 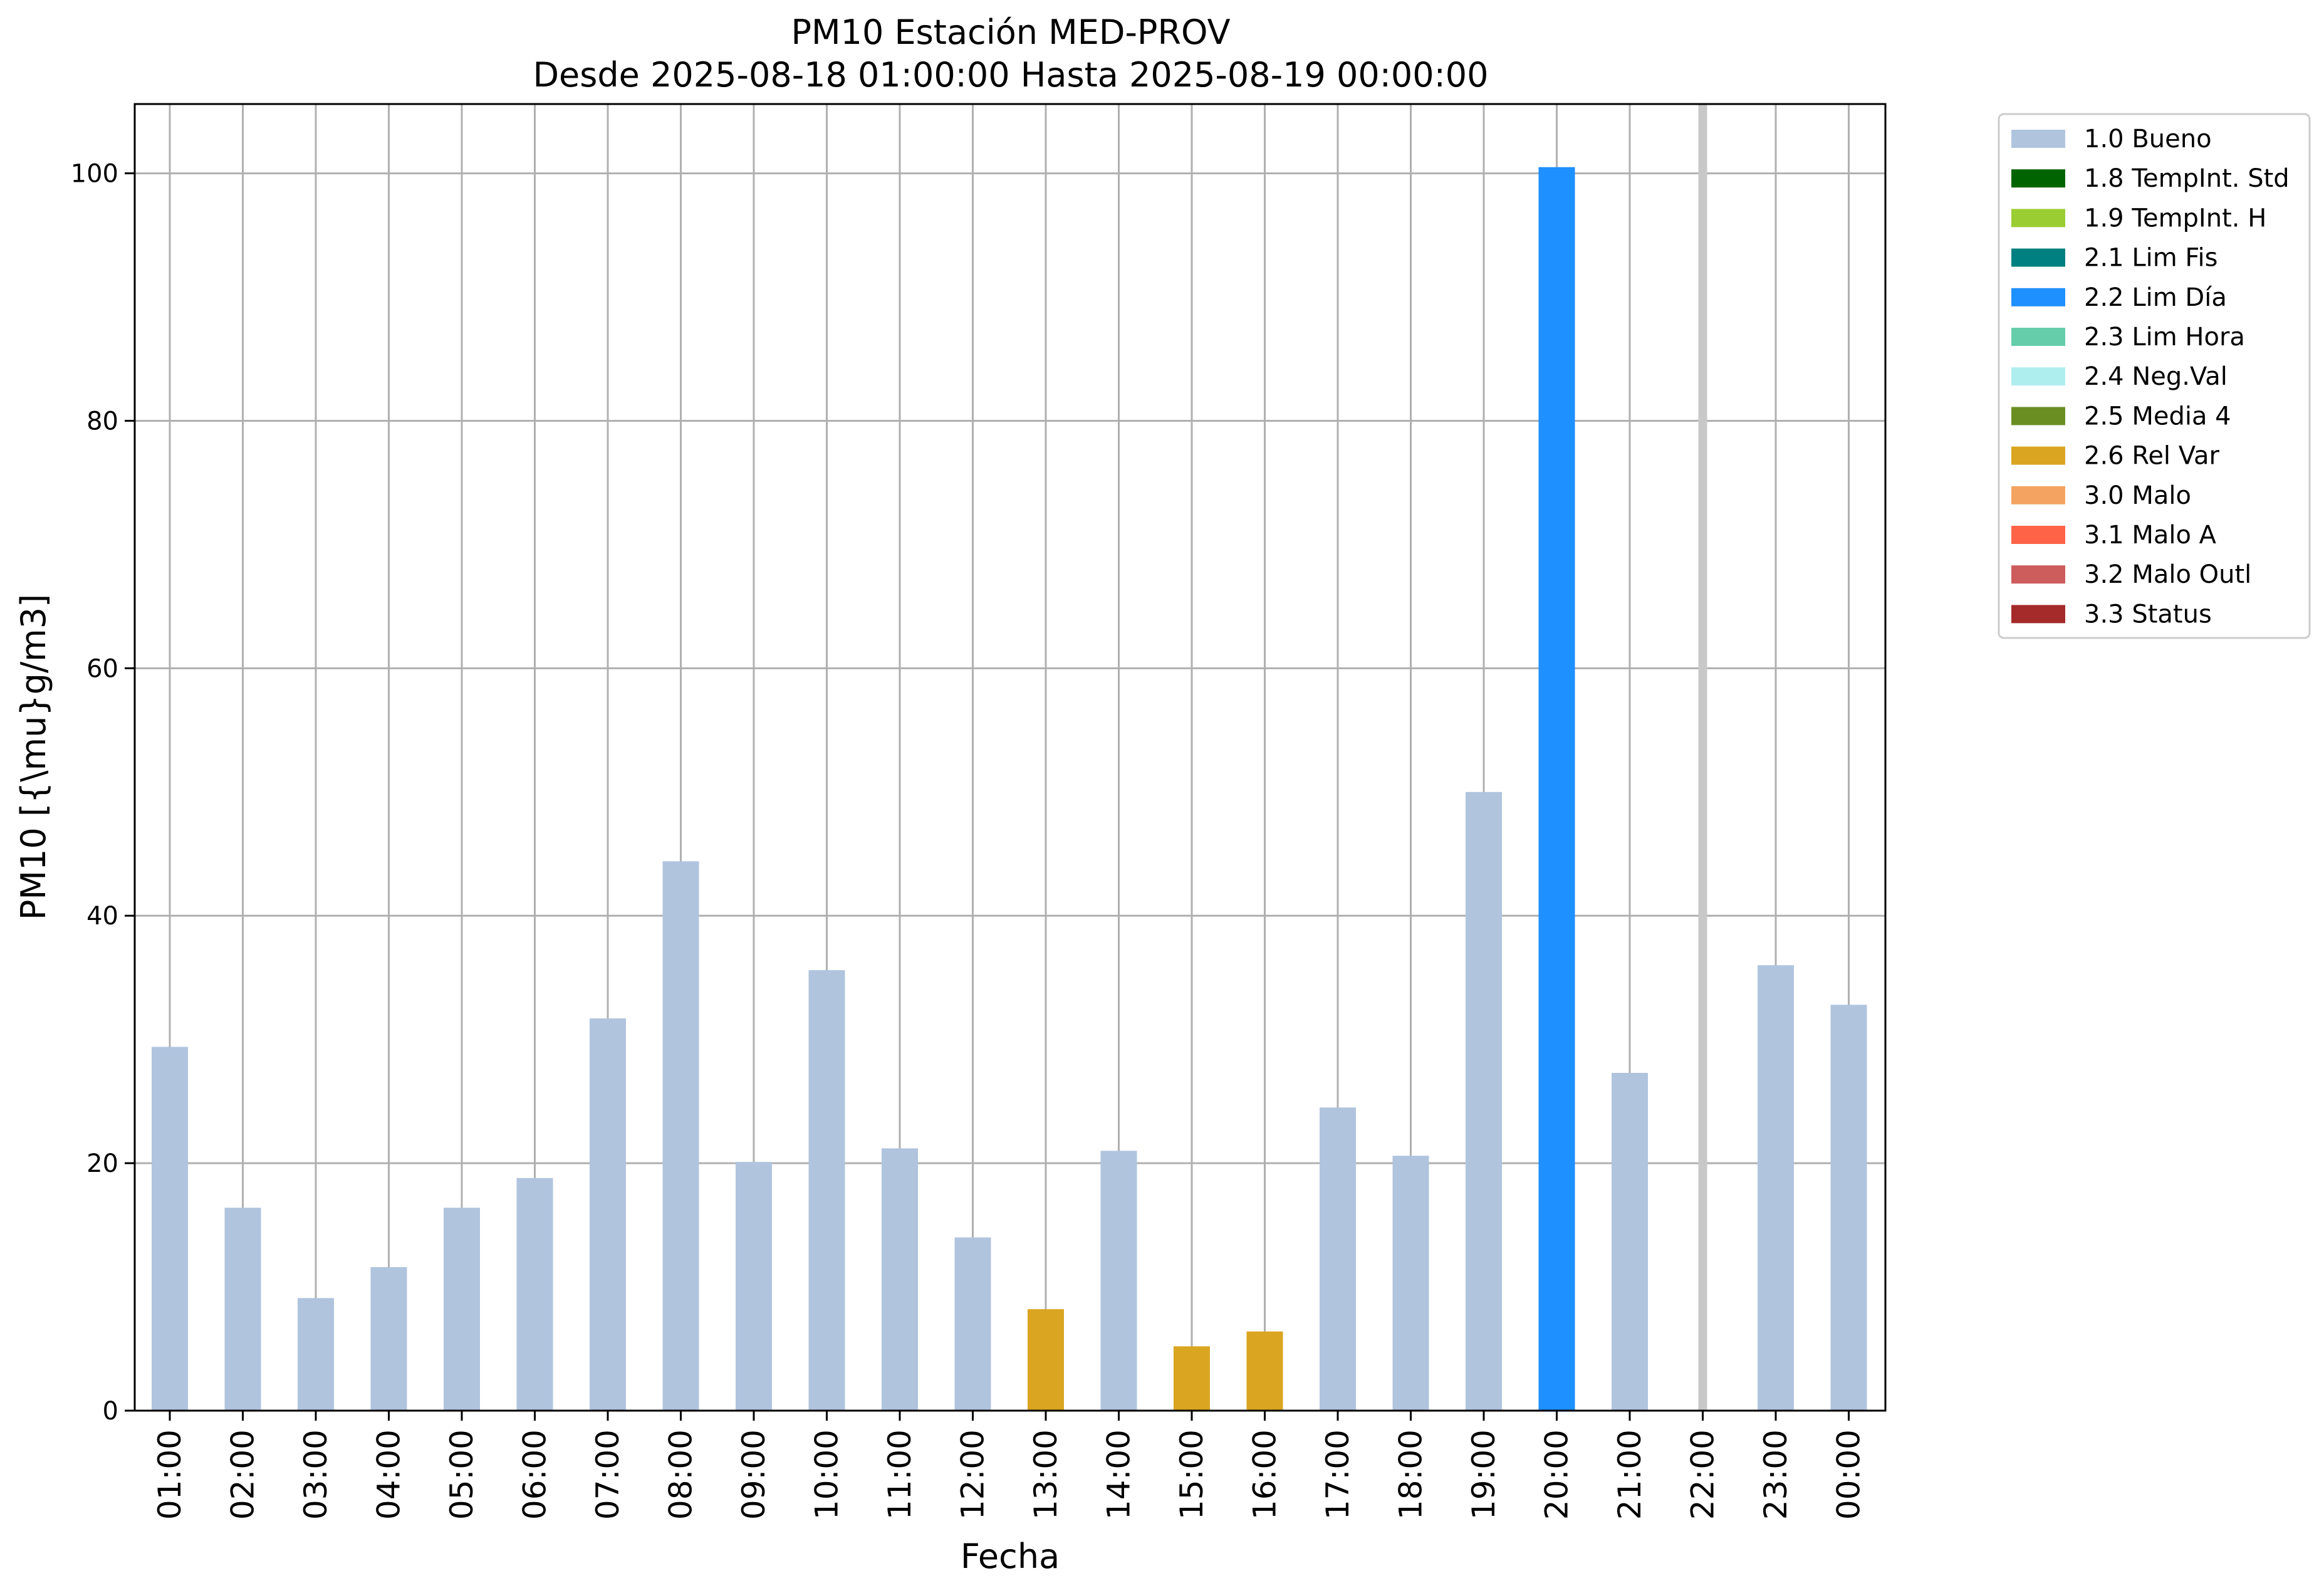 What do you see at coordinates (2150, 536) in the screenshot?
I see `legend-label: 3.1 Malo A` at bounding box center [2150, 536].